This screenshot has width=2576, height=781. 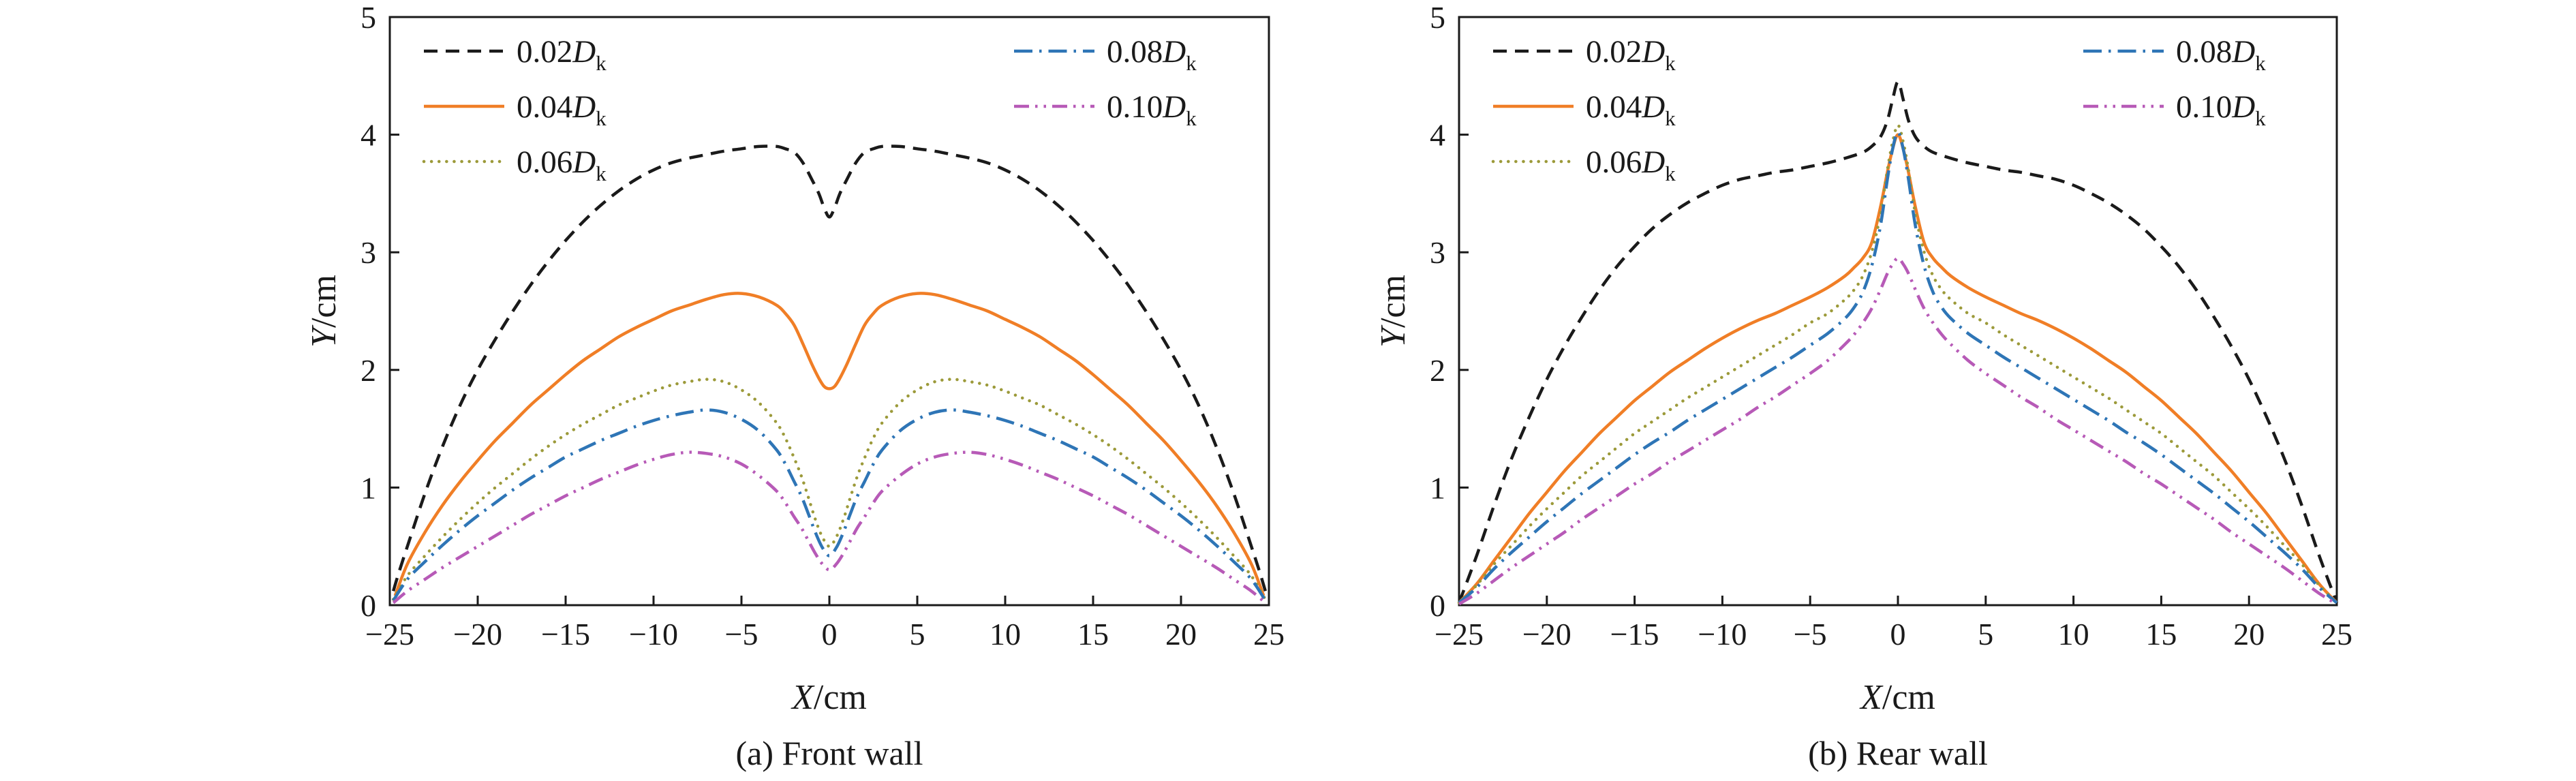 I want to click on series-0.06Dk, so click(x=829, y=490).